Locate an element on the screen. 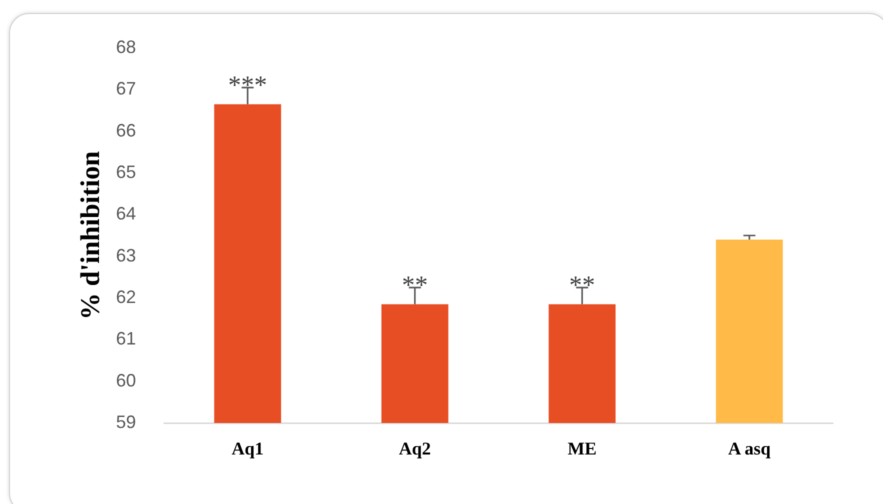 The image size is (883, 504). annotation: *** is located at coordinates (248, 85).